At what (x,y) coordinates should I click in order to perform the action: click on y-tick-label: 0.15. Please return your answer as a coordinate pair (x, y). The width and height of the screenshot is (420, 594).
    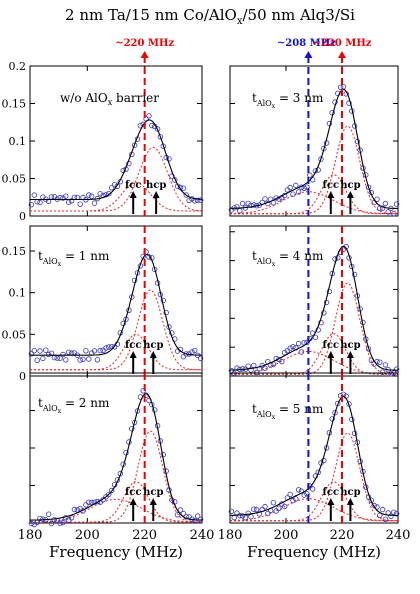
    Looking at the image, I should click on (14, 104).